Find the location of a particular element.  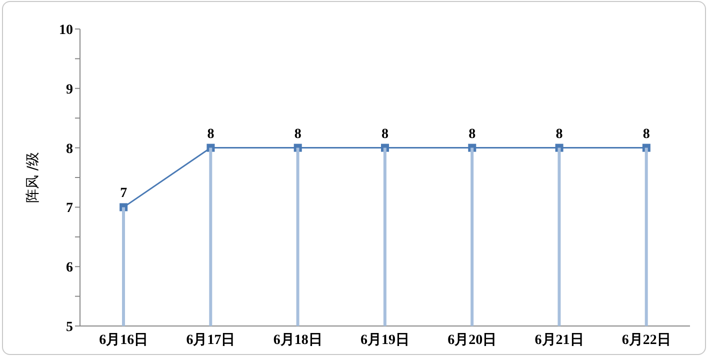

x-tick-label: 6月19日 is located at coordinates (385, 340).